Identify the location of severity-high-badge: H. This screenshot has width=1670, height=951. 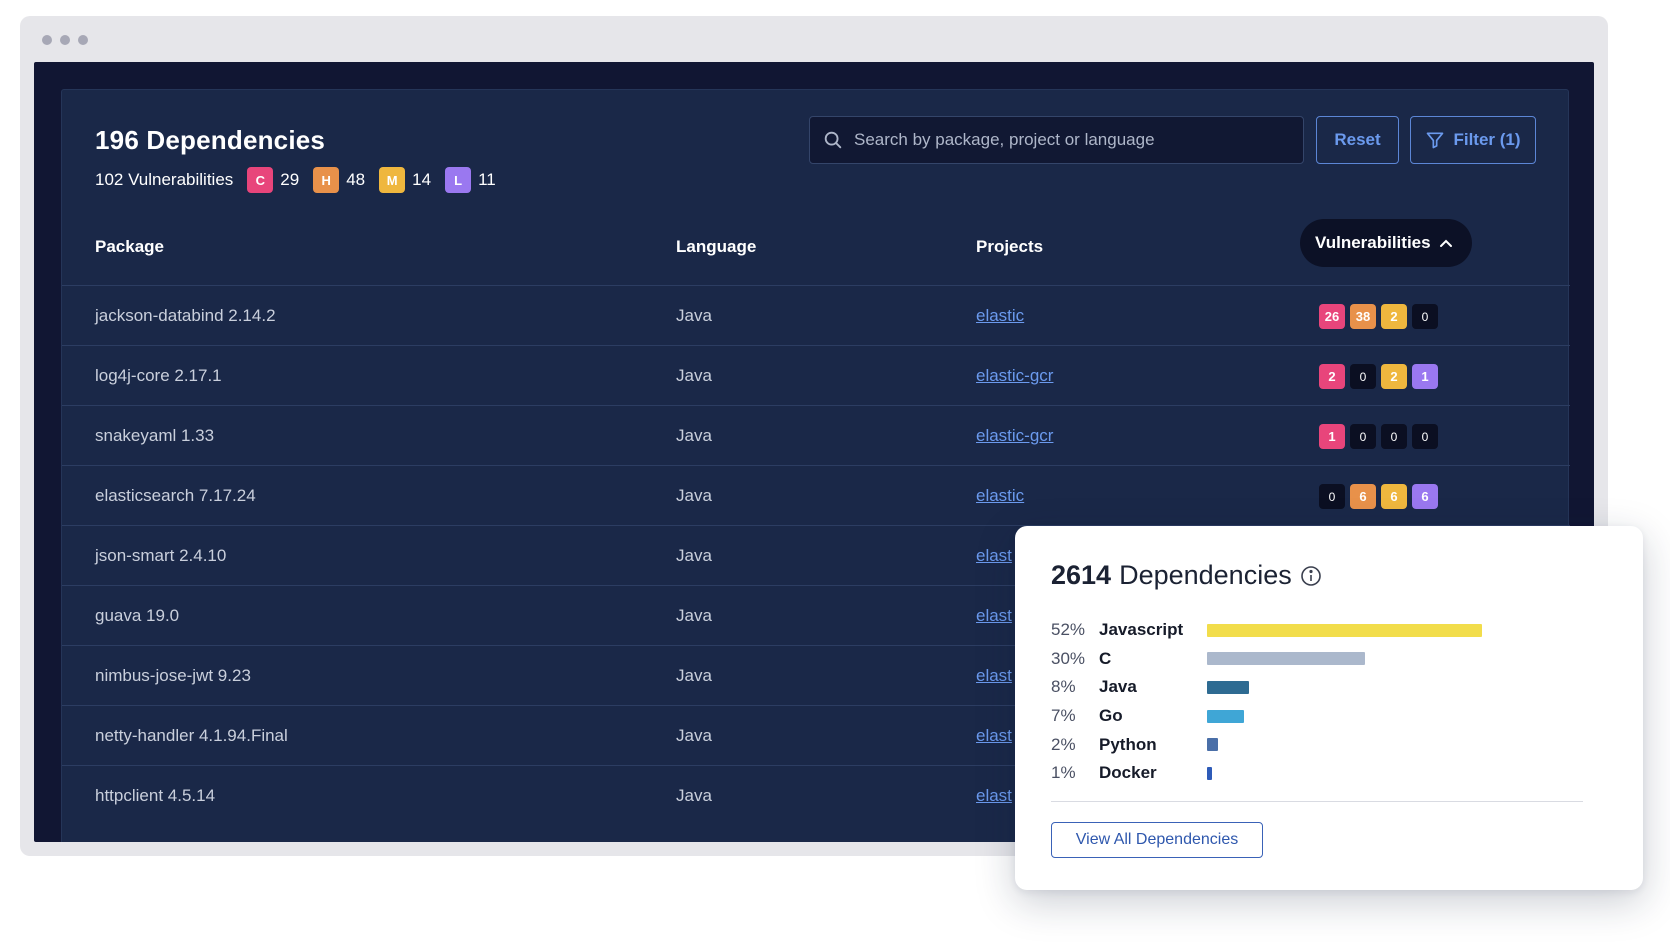
(326, 180).